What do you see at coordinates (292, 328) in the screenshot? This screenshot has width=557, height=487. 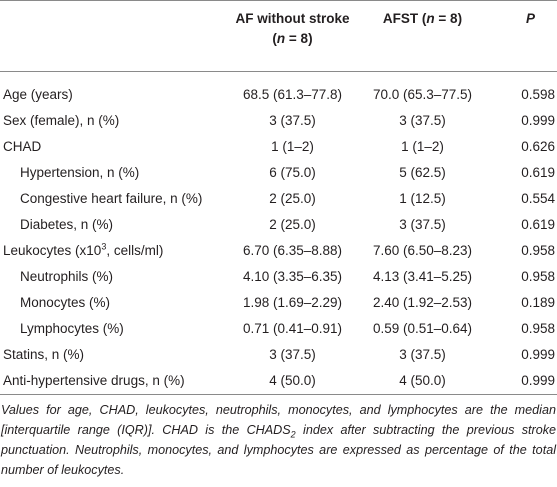 I see `cell: 0.71 (0.41–0.91)` at bounding box center [292, 328].